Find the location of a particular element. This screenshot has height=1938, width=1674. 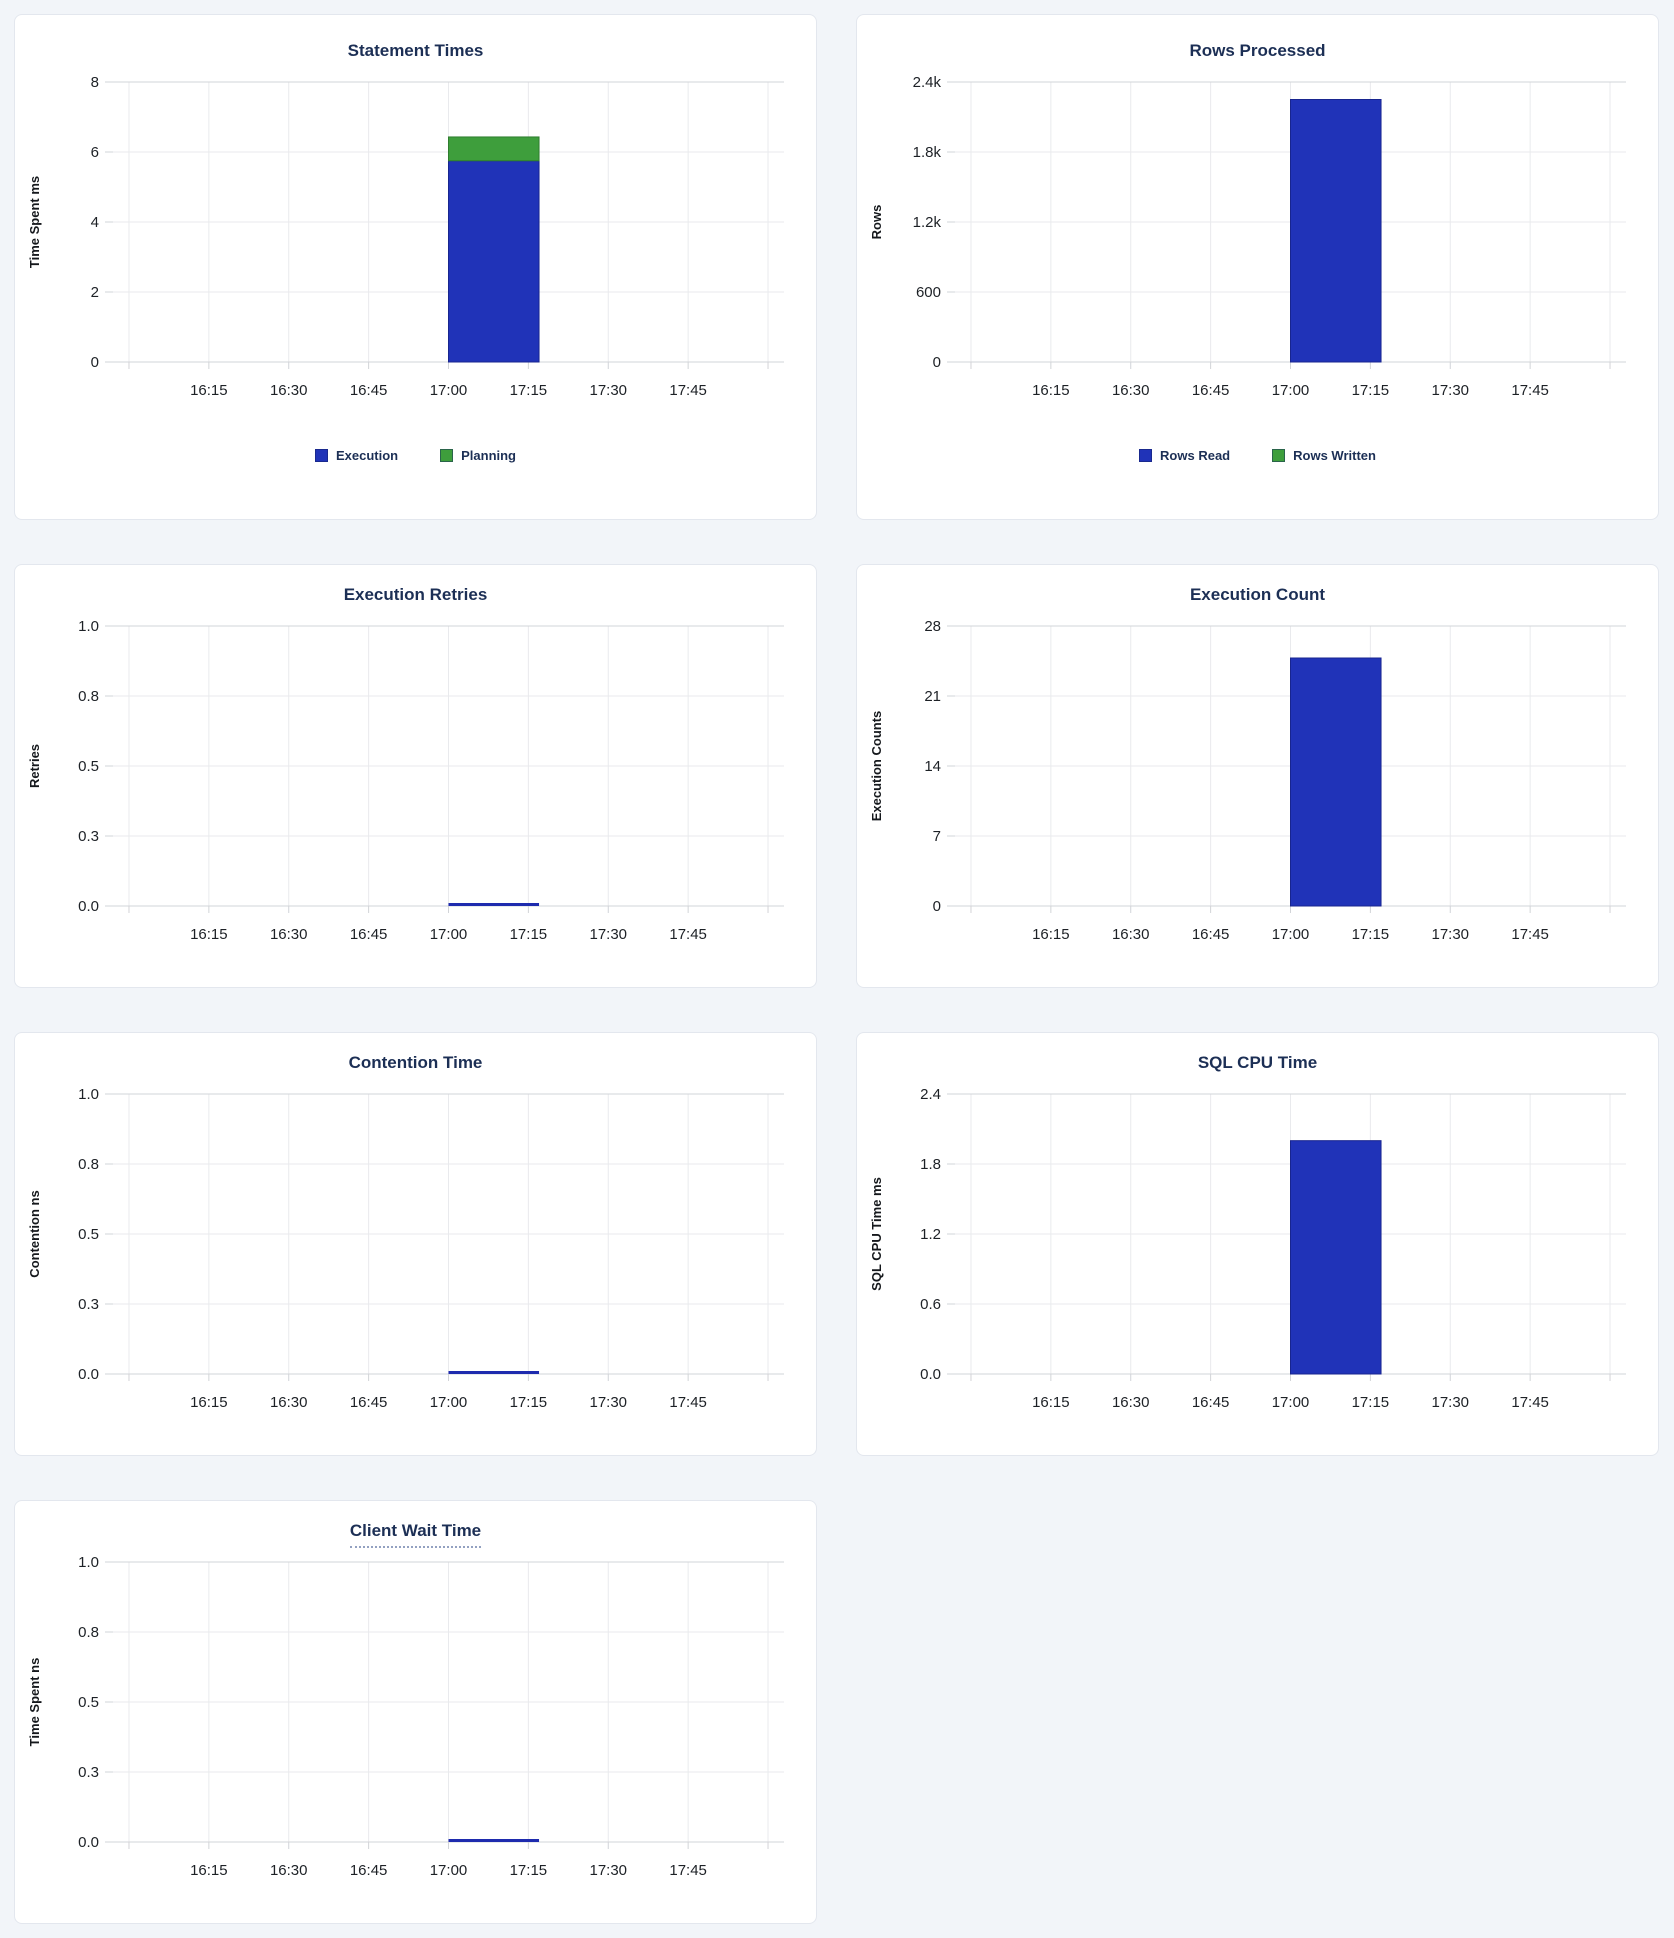

chart-legend: Rows Read Rows Written is located at coordinates (1257, 455).